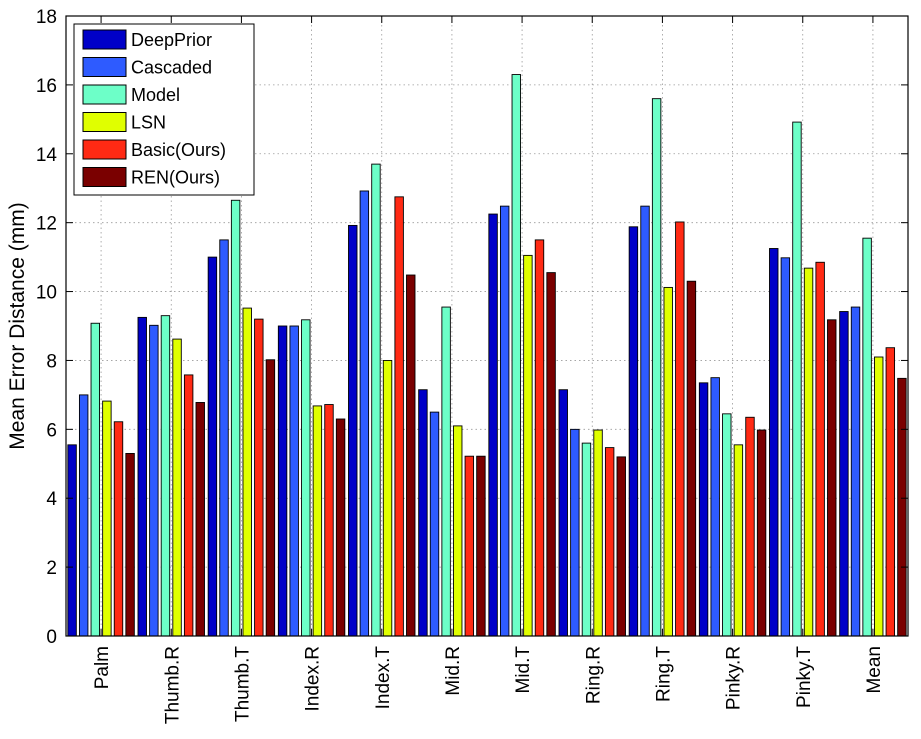  What do you see at coordinates (46, 224) in the screenshot?
I see `y-tick-label: 12` at bounding box center [46, 224].